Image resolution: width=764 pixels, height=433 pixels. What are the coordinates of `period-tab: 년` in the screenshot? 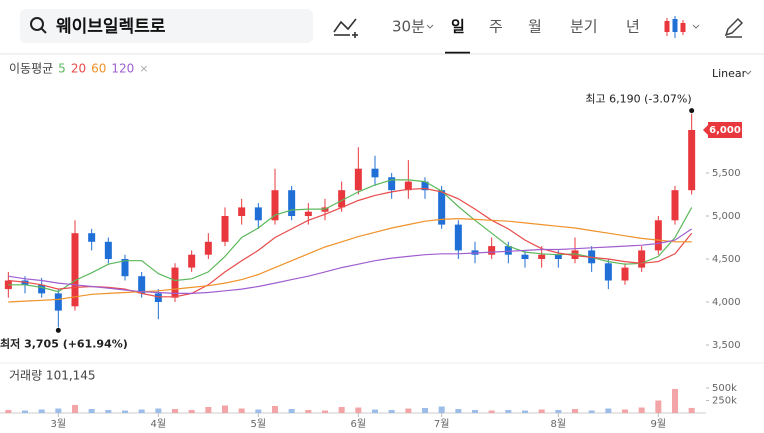 It's located at (633, 27).